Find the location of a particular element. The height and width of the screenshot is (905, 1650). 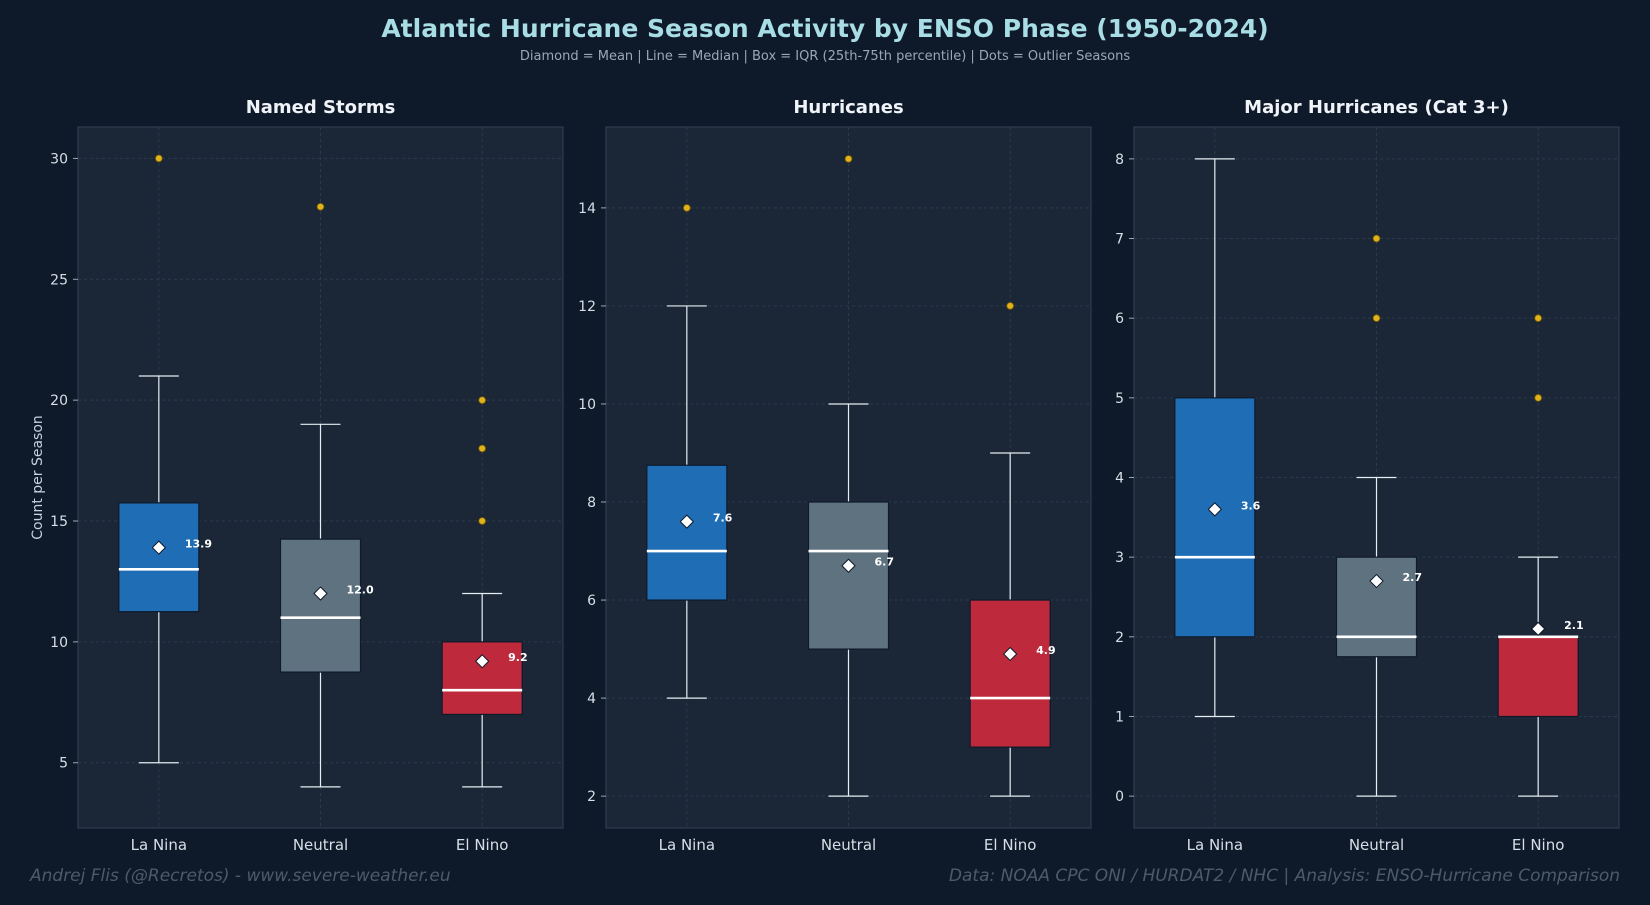

box-la-nina: 7.6 is located at coordinates (689, 451).